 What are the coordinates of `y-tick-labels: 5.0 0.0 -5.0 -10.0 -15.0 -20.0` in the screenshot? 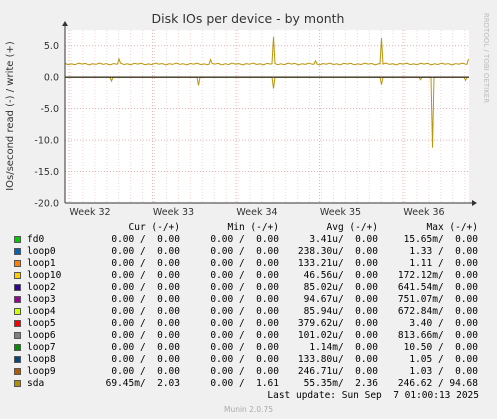 It's located at (46, 125).